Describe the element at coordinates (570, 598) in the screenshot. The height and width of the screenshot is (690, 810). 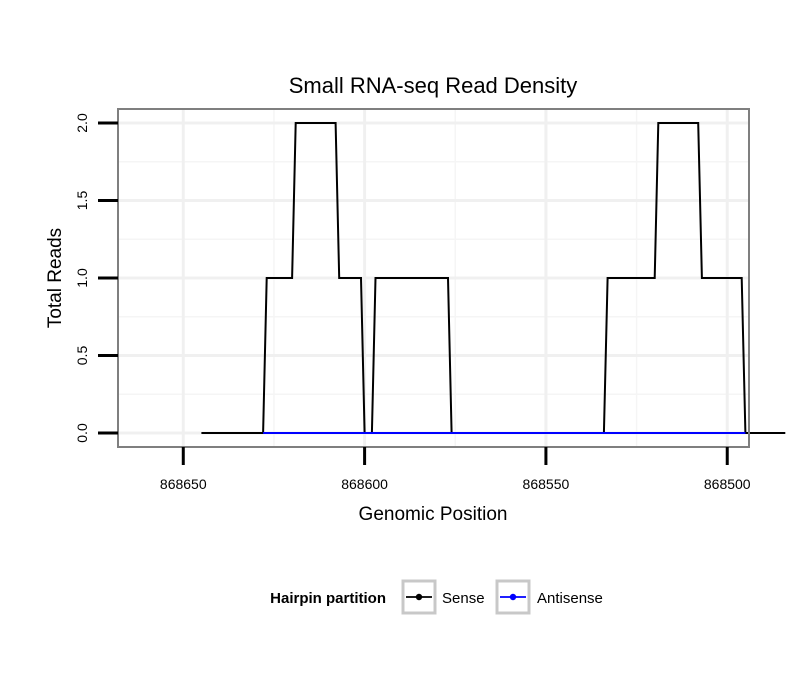
I see `legend-label-antisense: Antisense` at that location.